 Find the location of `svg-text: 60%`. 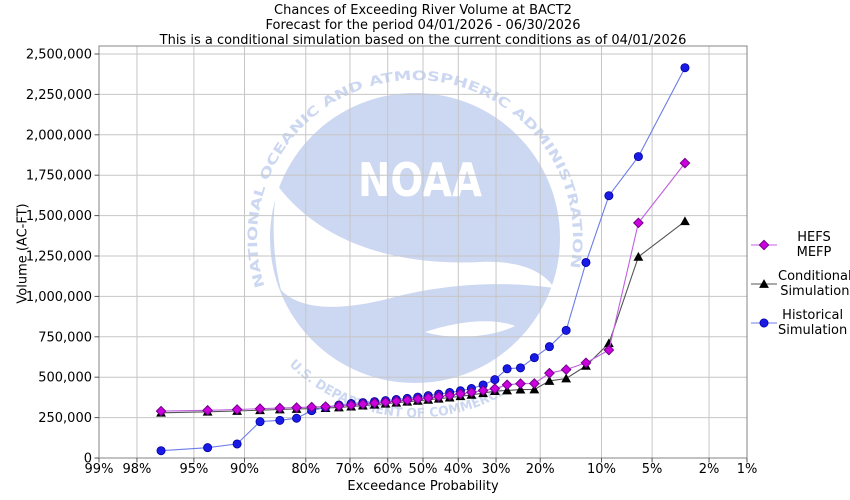

svg-text: 60% is located at coordinates (387, 469).